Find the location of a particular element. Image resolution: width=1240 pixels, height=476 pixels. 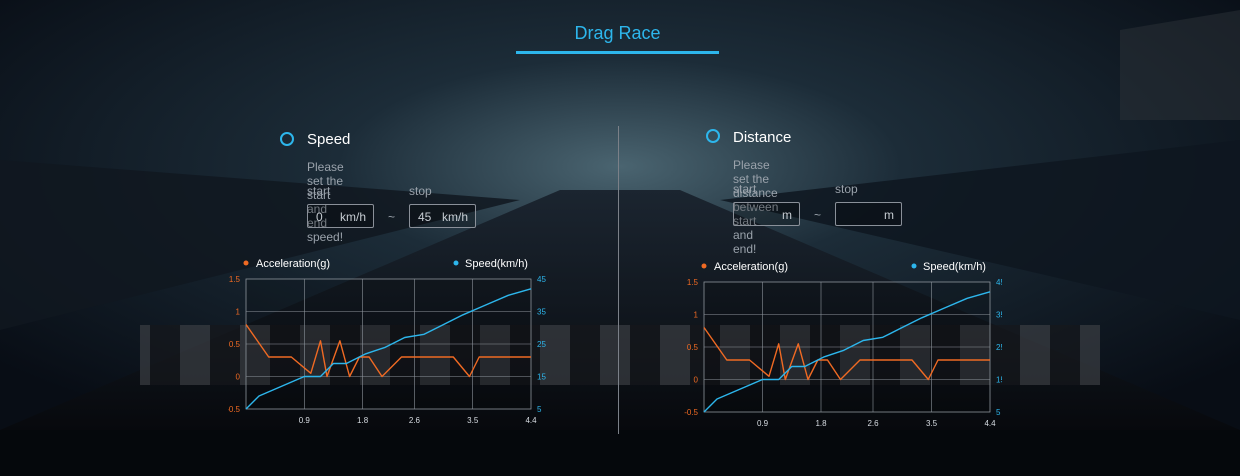

speed-stop-value: 45 is located at coordinates (425, 217).